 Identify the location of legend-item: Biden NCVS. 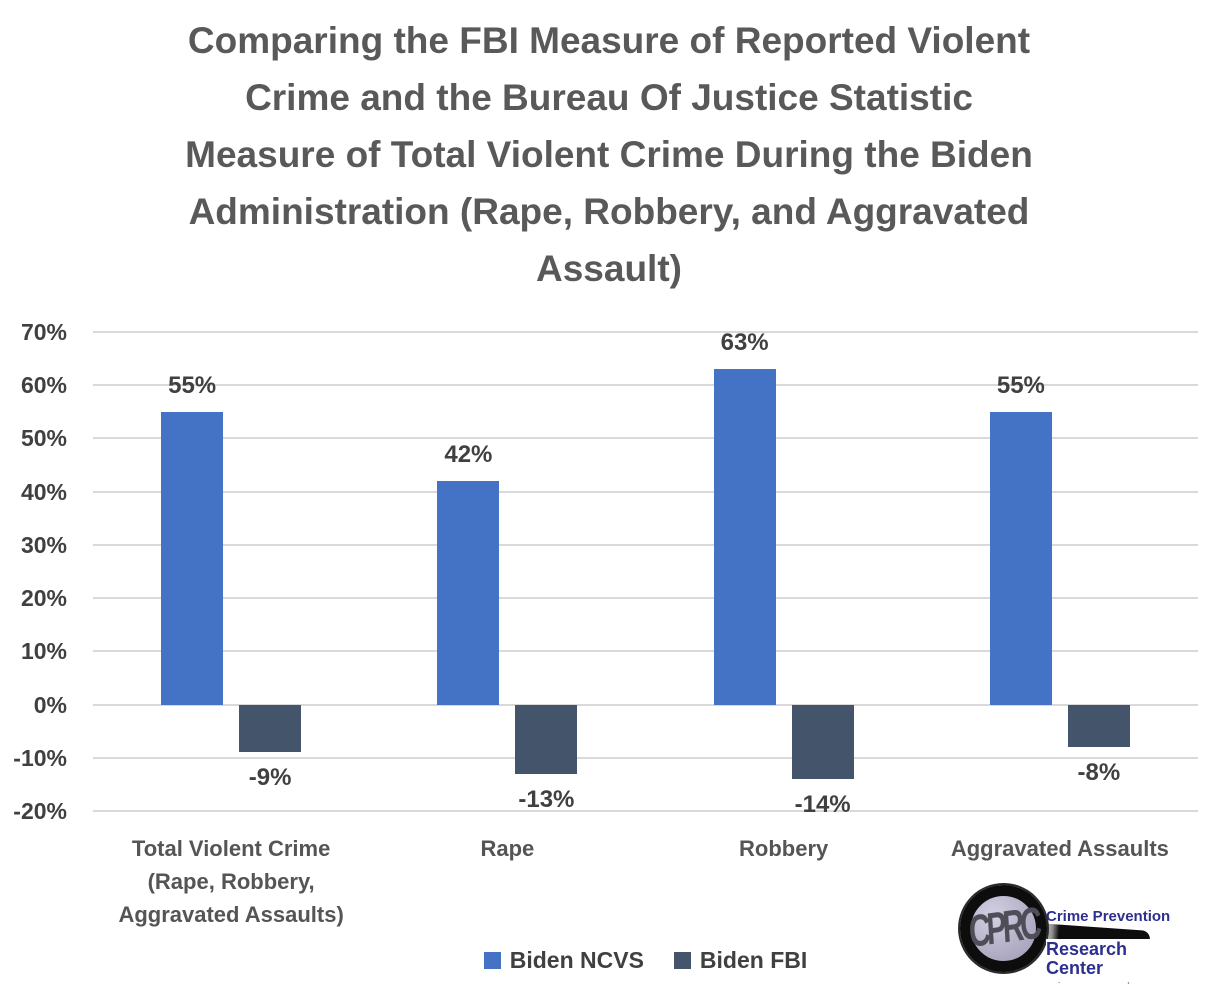
(563, 960).